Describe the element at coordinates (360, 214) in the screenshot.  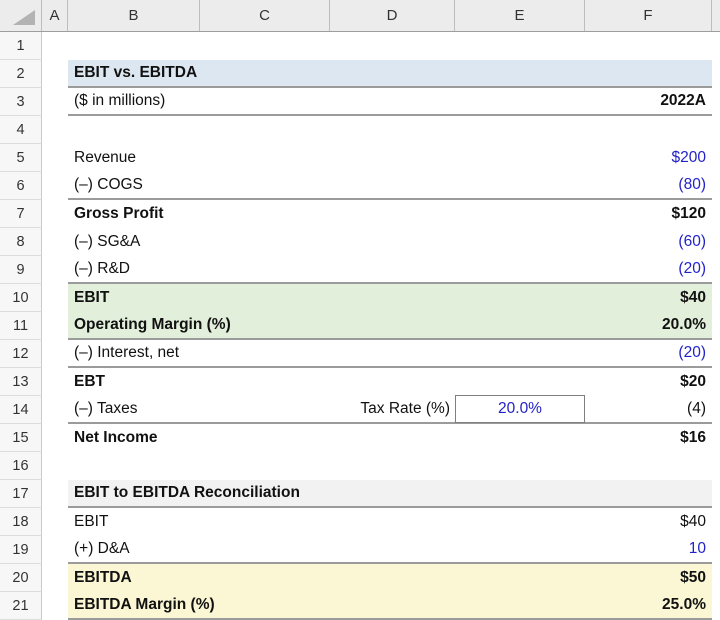
I see `row-7: 7 Gross Profit $120` at that location.